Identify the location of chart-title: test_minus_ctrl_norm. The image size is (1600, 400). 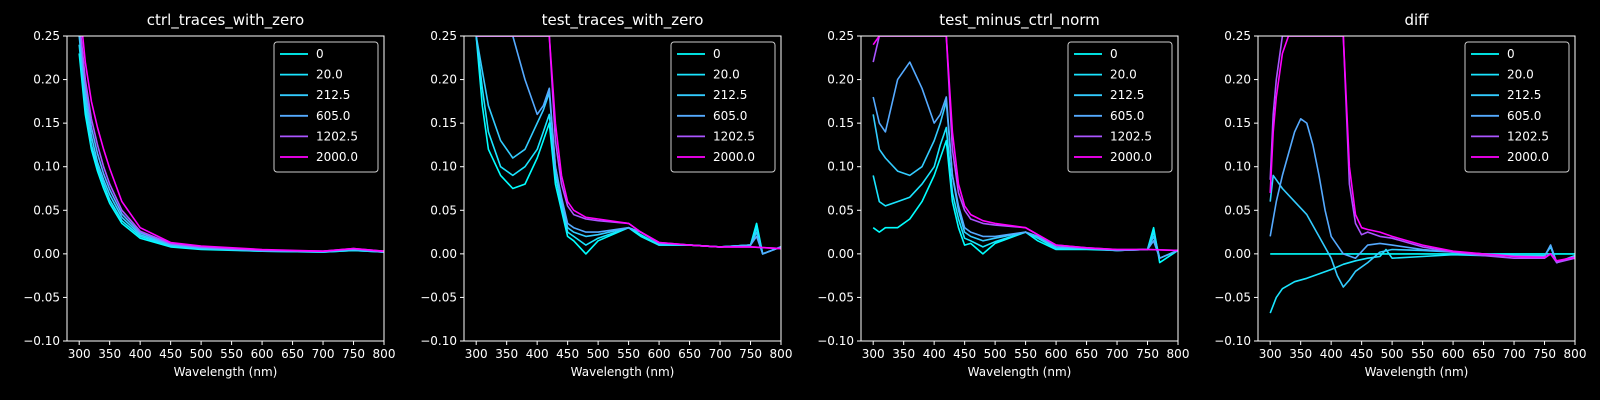
(1019, 20).